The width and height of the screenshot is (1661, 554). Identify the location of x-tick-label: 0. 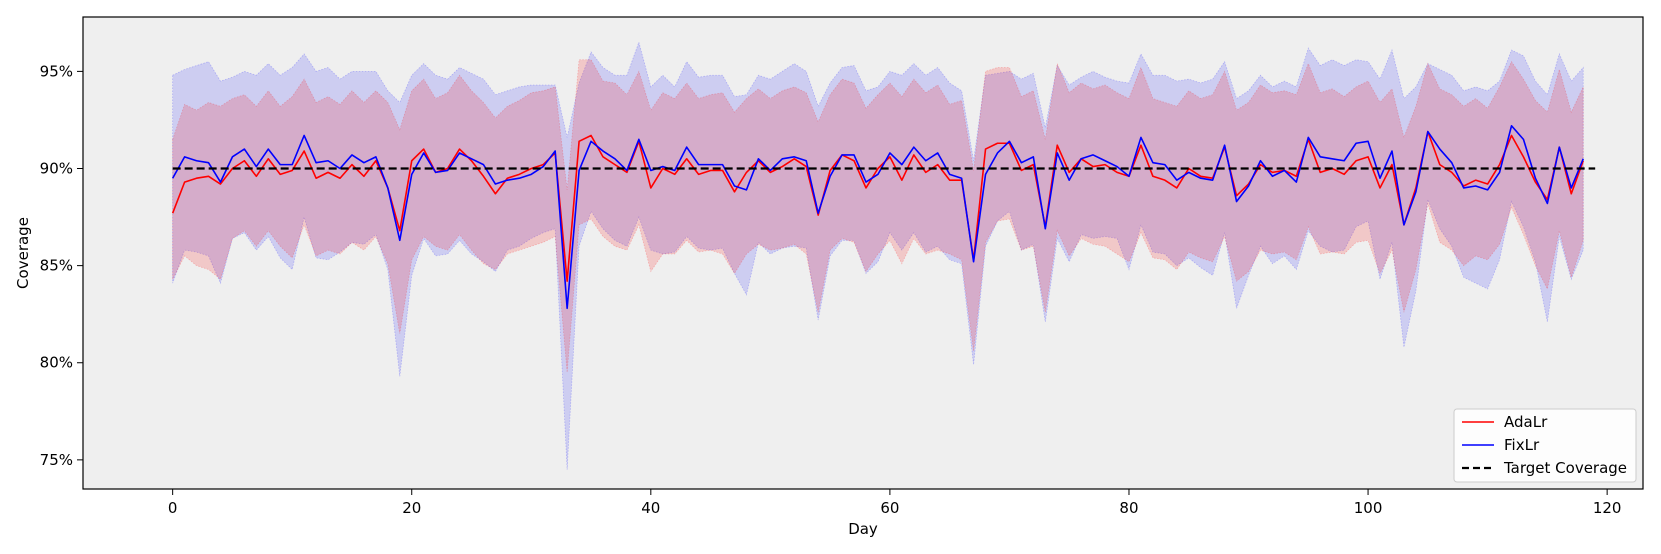
(173, 508).